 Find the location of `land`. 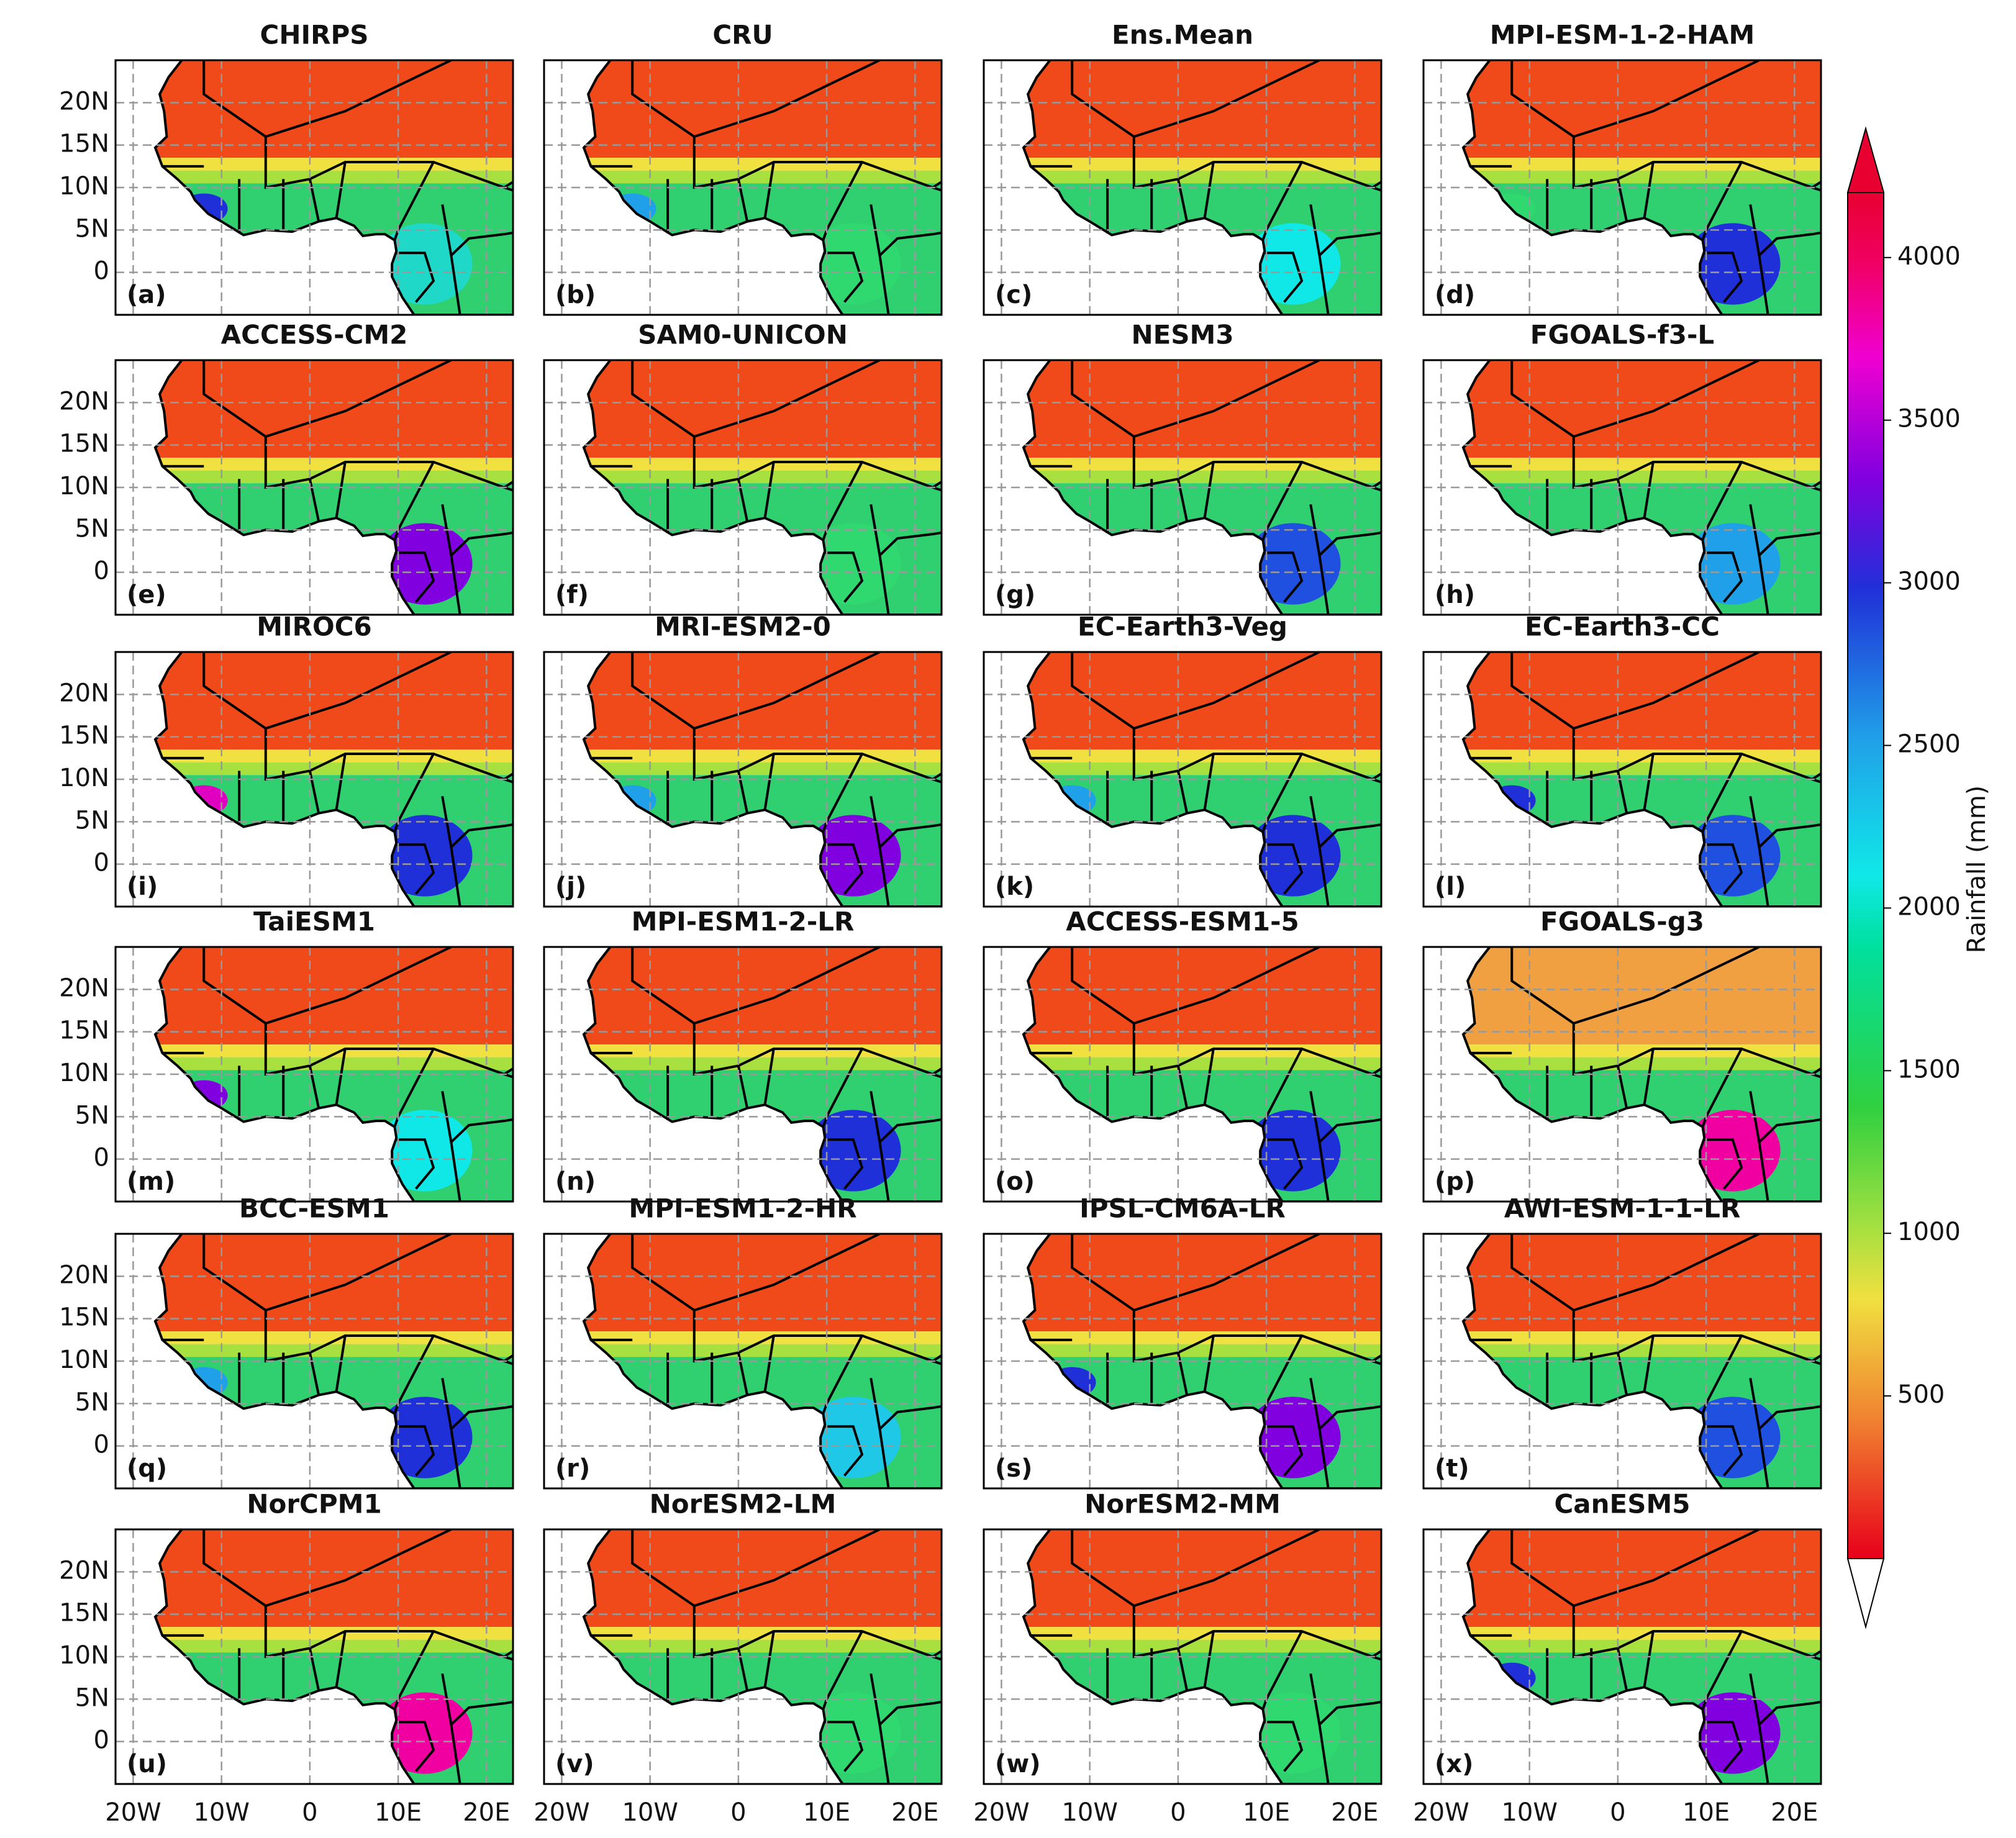

land is located at coordinates (762, 1361).